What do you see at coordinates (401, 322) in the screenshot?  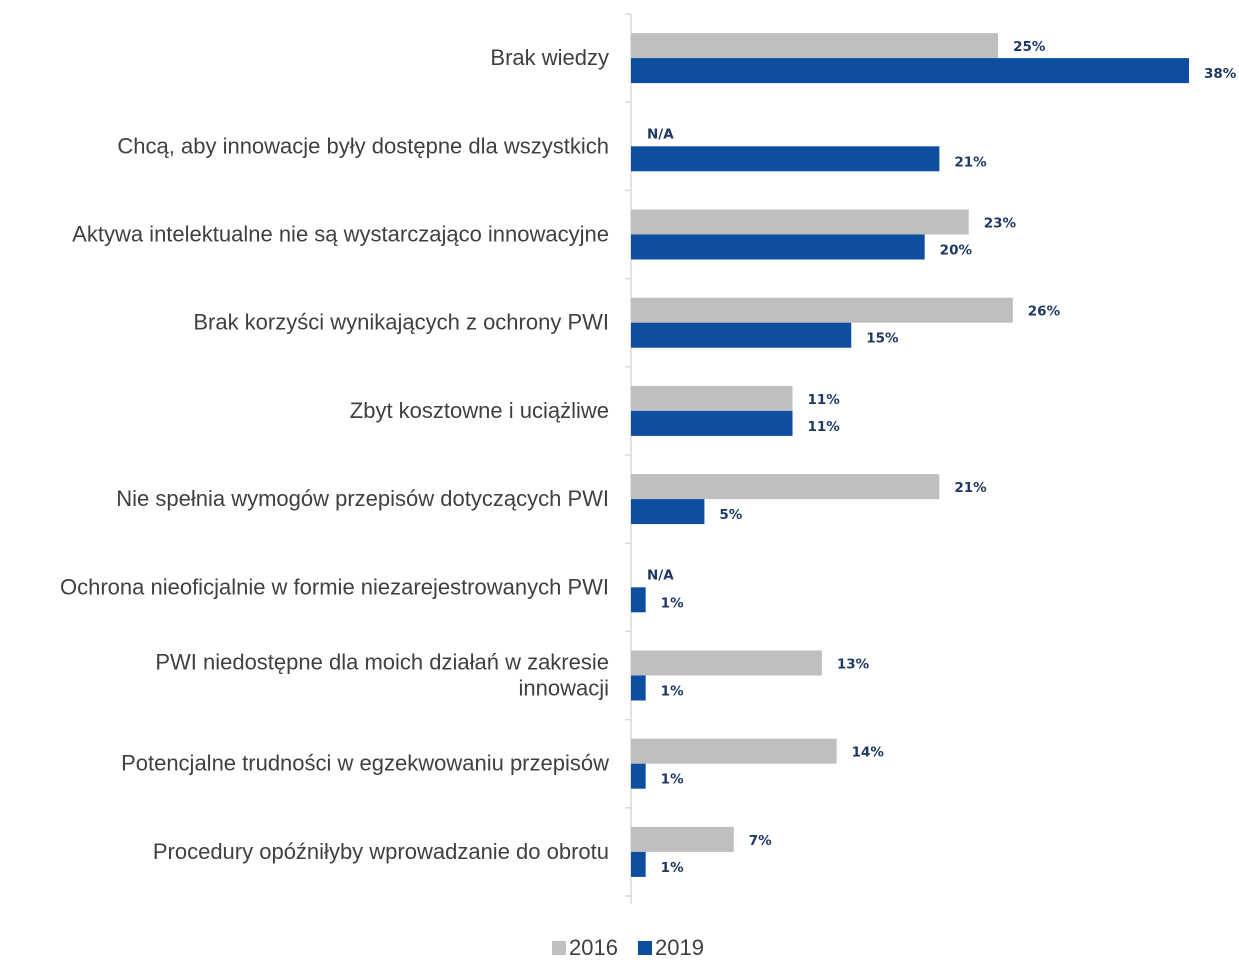 I see `category-label: Brak korzyści wynikających z ochrony PWI` at bounding box center [401, 322].